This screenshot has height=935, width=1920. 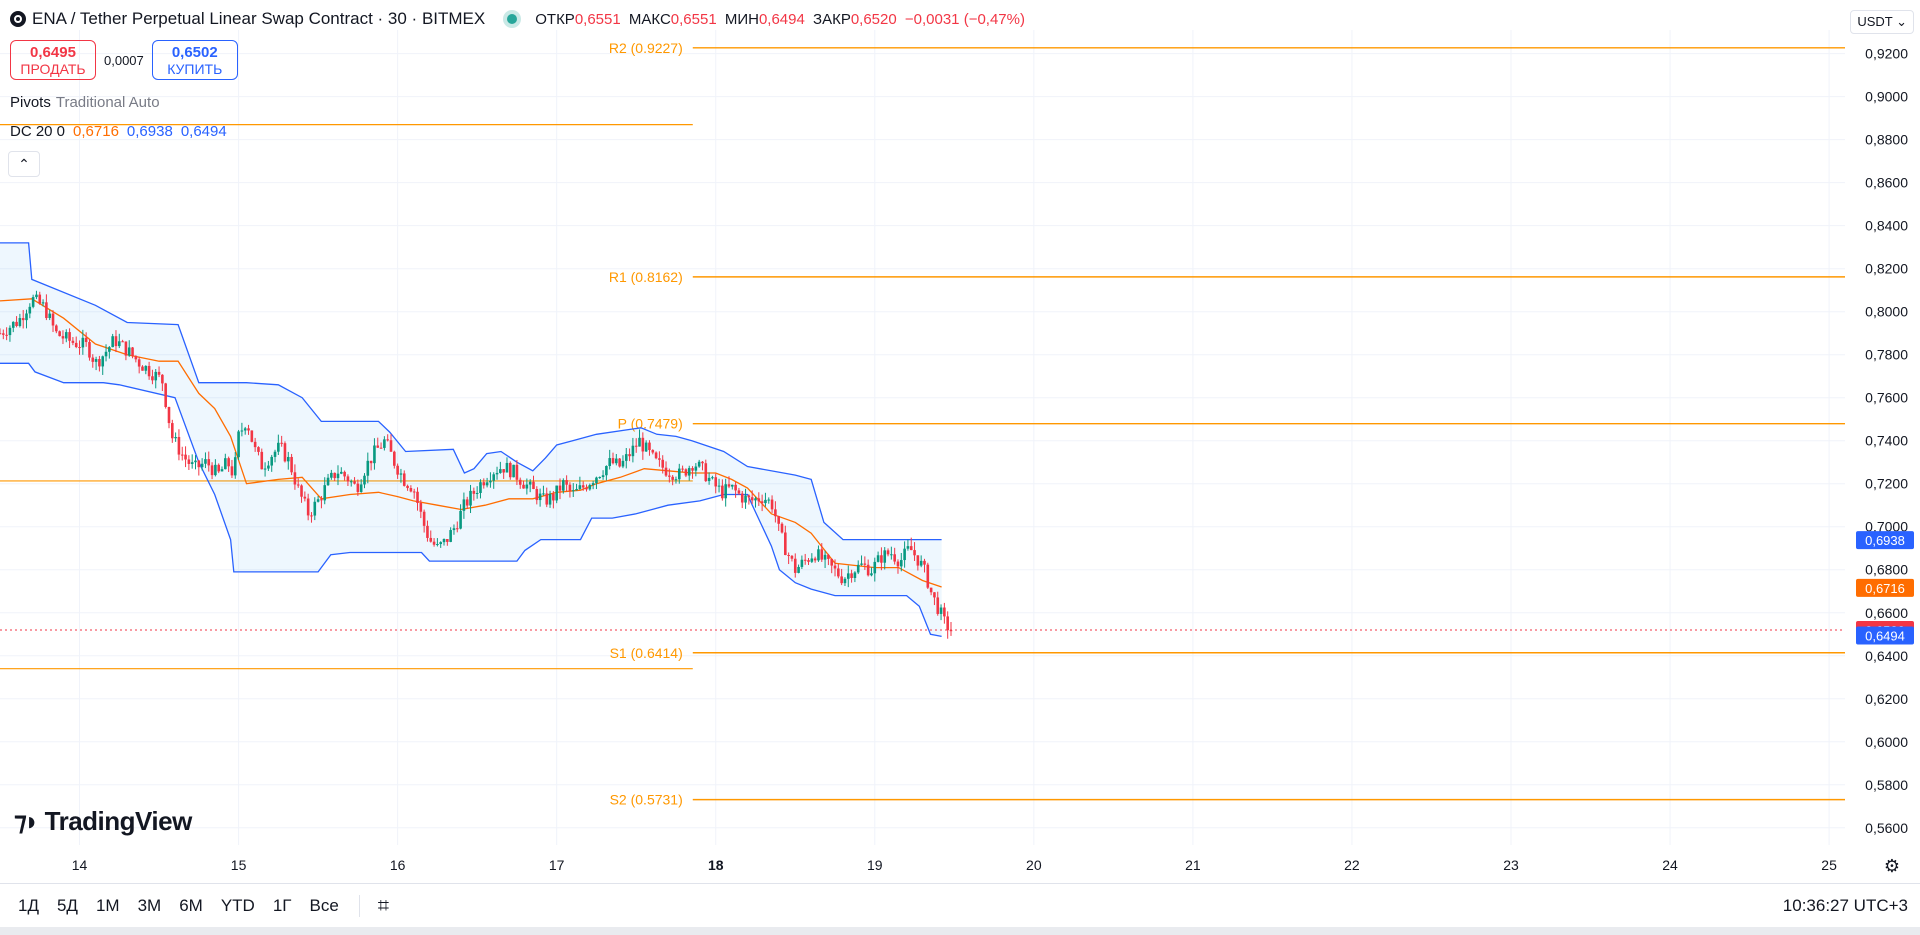 What do you see at coordinates (24, 164) in the screenshot?
I see `collapse-legend-button: ⌃` at bounding box center [24, 164].